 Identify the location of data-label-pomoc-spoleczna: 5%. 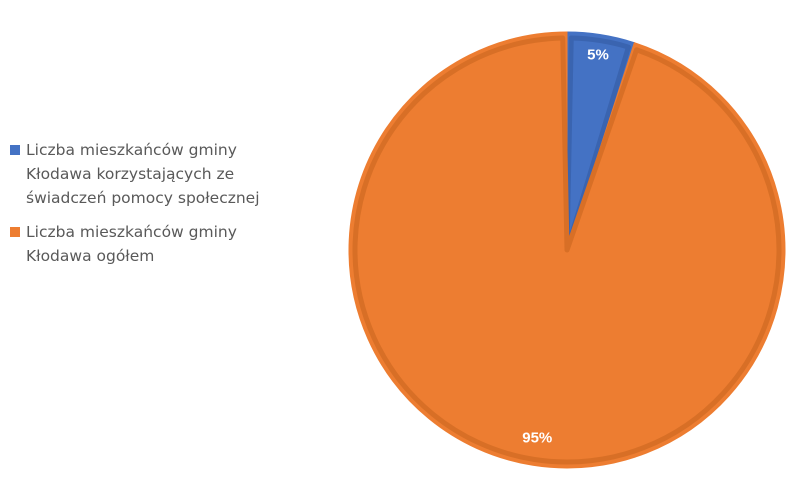
(598, 54).